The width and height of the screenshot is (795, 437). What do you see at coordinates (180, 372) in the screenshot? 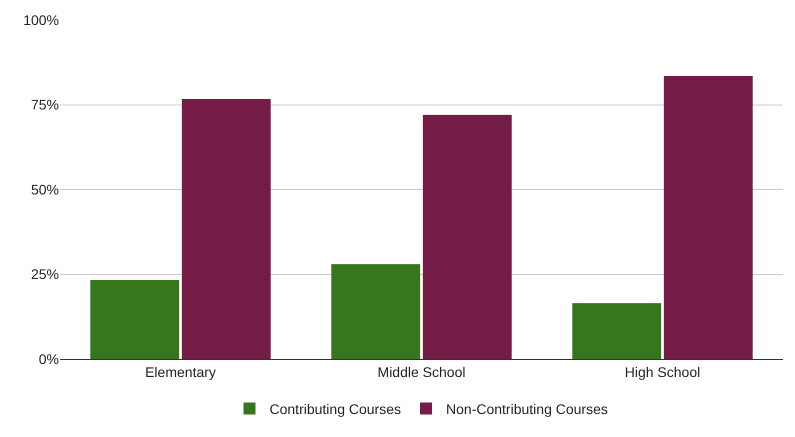
I see `x-tick-label: Elementary` at bounding box center [180, 372].